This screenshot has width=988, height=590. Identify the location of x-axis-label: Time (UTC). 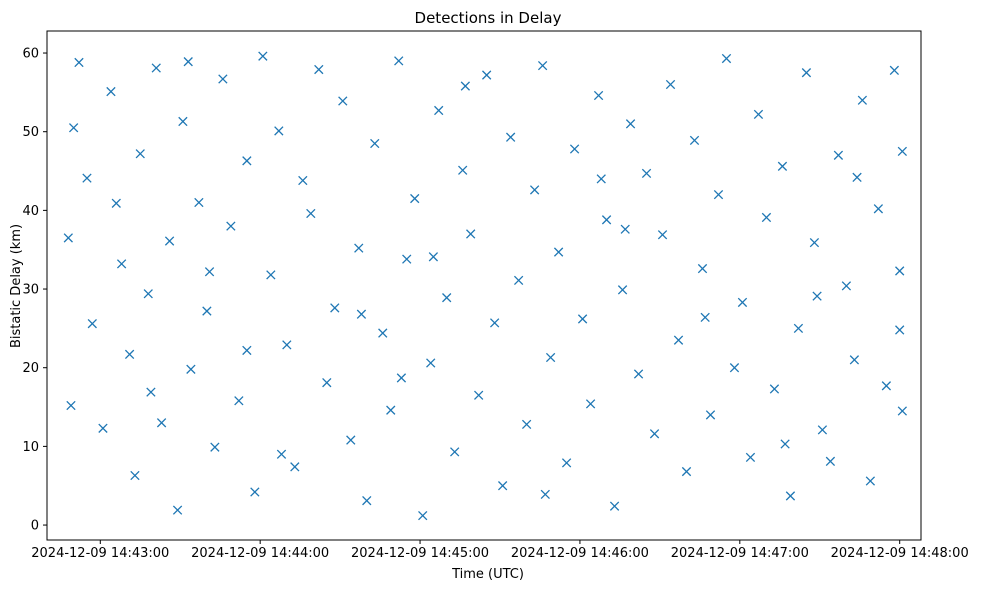
(487, 574).